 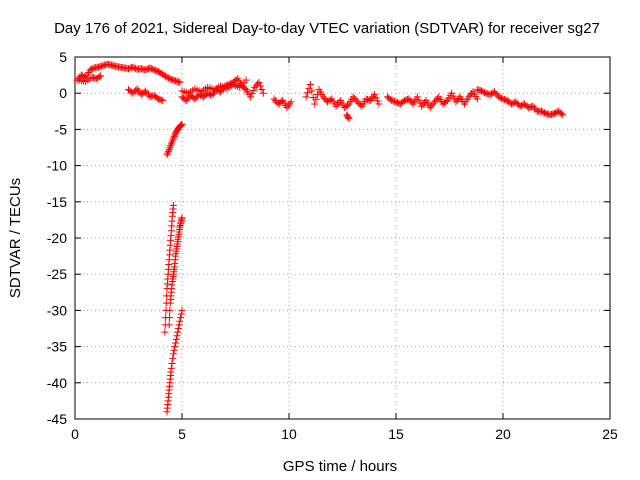 I want to click on x-tick-label: 0, so click(x=75, y=434).